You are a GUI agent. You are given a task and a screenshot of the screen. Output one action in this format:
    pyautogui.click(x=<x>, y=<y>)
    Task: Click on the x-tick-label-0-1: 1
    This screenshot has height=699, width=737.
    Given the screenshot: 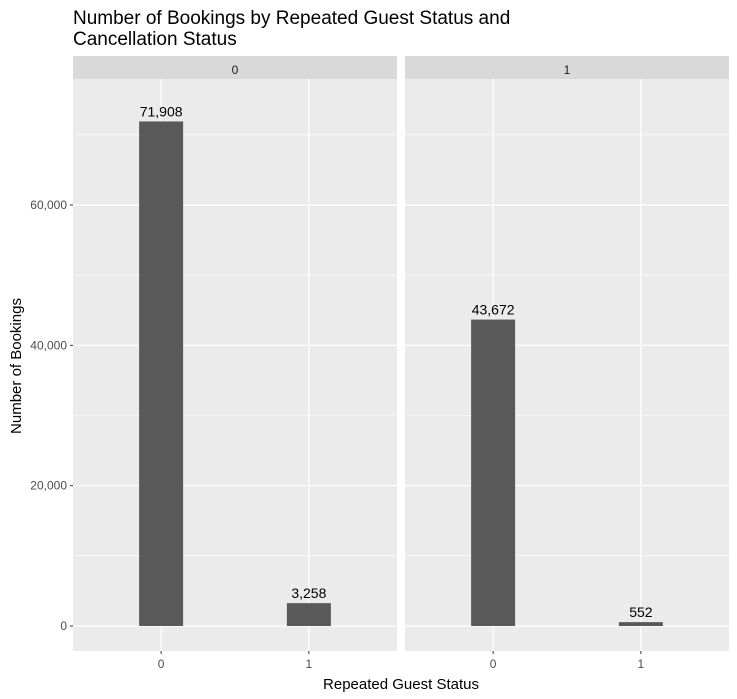 What is the action you would take?
    pyautogui.click(x=309, y=664)
    